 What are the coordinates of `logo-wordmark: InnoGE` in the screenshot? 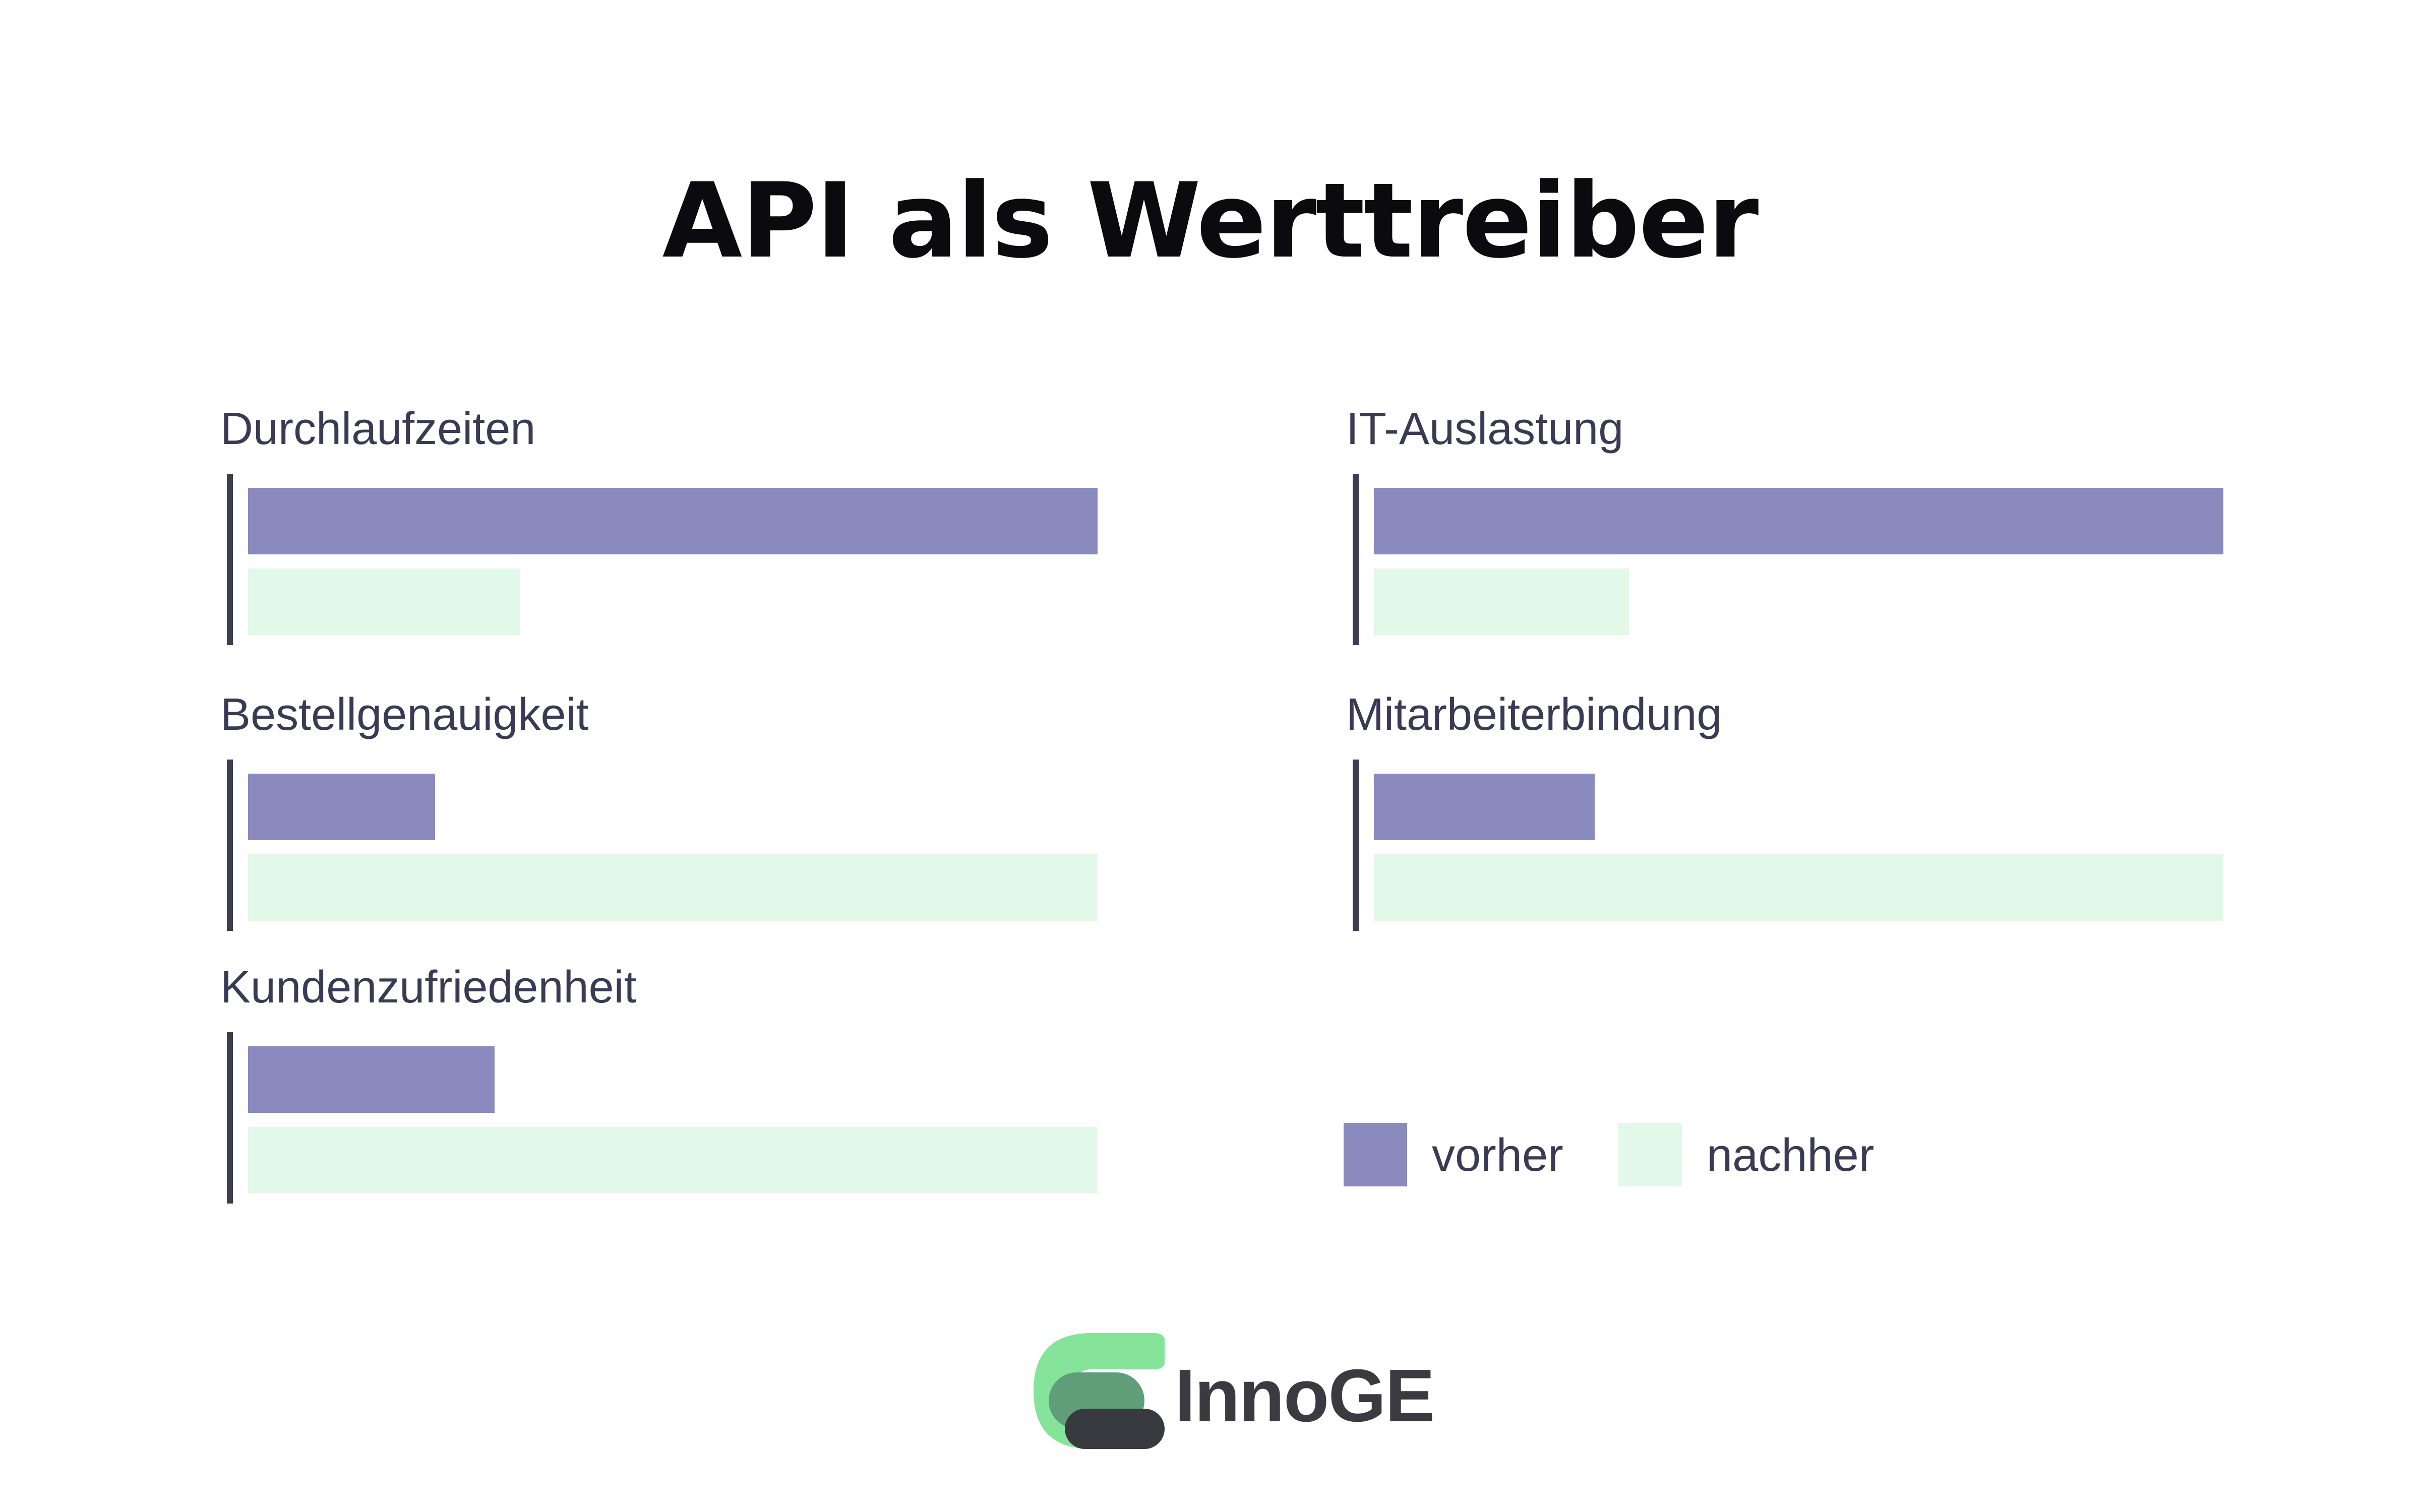 It's located at (1305, 1395).